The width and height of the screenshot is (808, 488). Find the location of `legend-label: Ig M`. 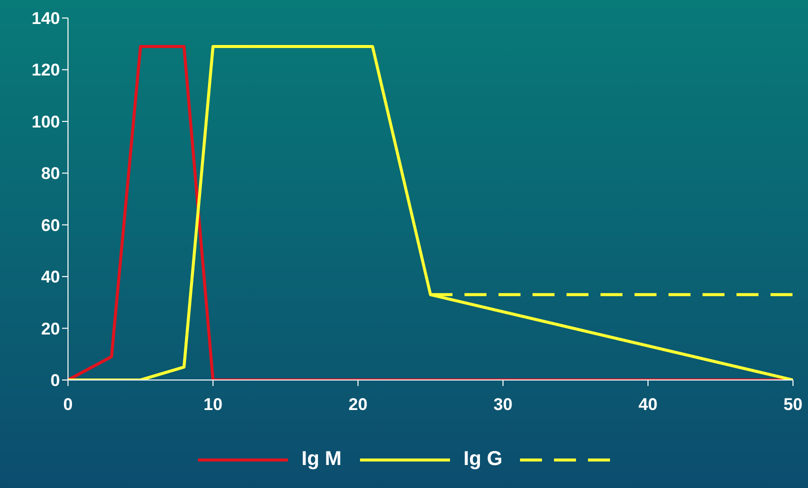

legend-label: Ig M is located at coordinates (322, 459).